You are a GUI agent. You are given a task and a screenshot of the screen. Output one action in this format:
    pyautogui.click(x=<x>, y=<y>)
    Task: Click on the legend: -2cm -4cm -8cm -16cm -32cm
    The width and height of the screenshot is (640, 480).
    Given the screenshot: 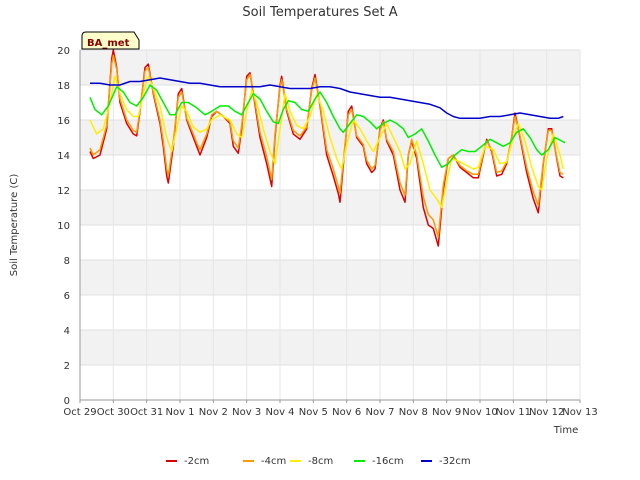 What is the action you would take?
    pyautogui.click(x=318, y=461)
    